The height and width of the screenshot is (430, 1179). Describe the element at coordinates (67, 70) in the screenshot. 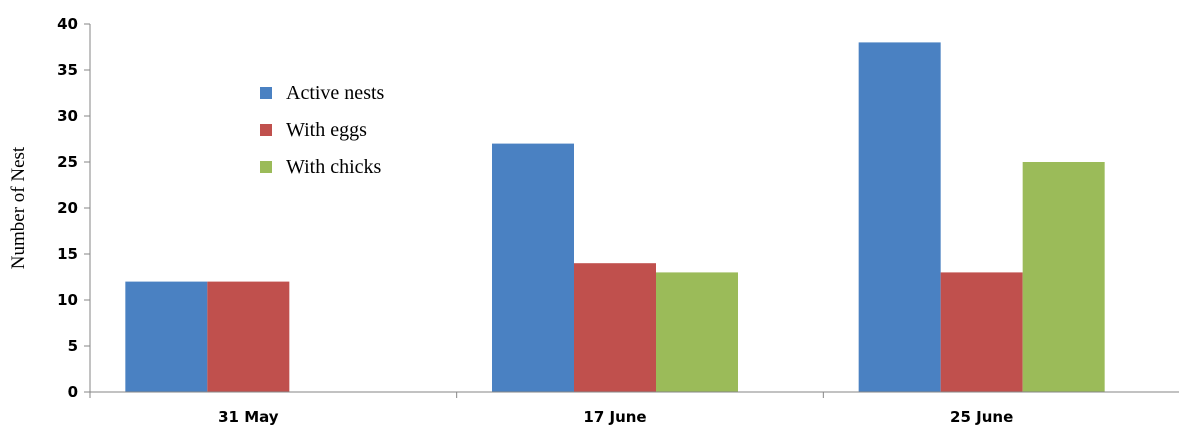

I see `y-tick-label: 35` at that location.